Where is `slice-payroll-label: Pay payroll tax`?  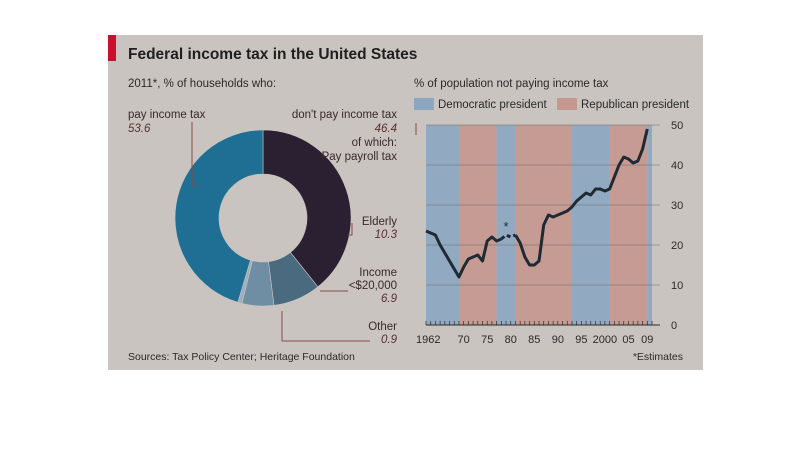 slice-payroll-label: Pay payroll tax is located at coordinates (360, 157).